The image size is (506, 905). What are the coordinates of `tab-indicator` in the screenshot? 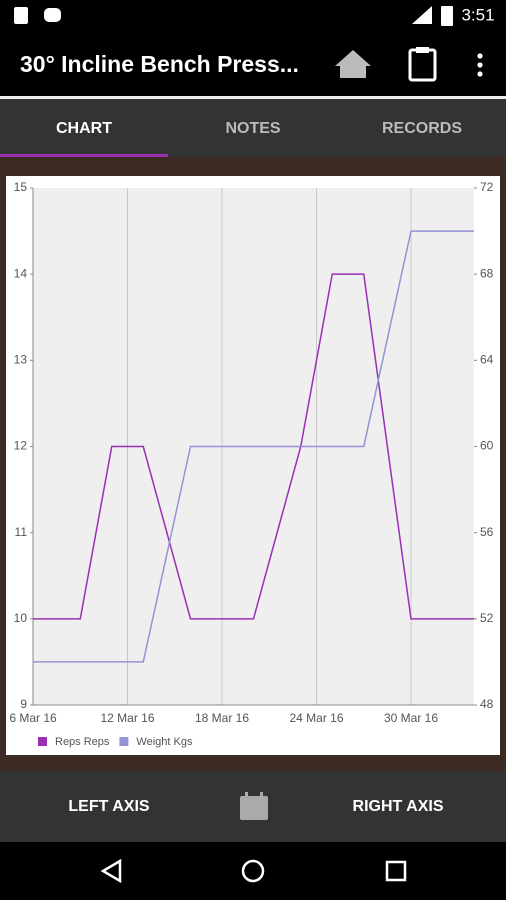 It's located at (84, 156).